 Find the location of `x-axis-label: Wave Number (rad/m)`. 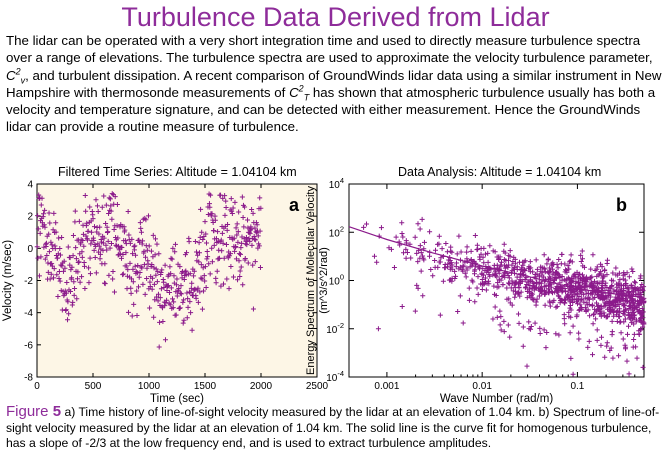

x-axis-label: Wave Number (rad/m) is located at coordinates (496, 399).